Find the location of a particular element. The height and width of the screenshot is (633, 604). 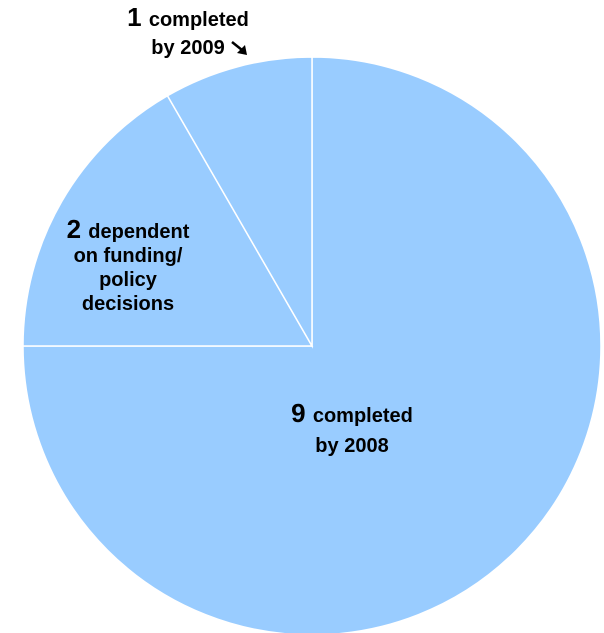

slice-label-line: by 2008 is located at coordinates (351, 446).